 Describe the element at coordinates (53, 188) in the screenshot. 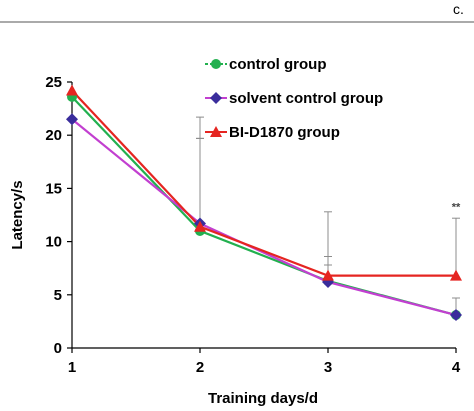

I see `y-tick-label: 15` at that location.